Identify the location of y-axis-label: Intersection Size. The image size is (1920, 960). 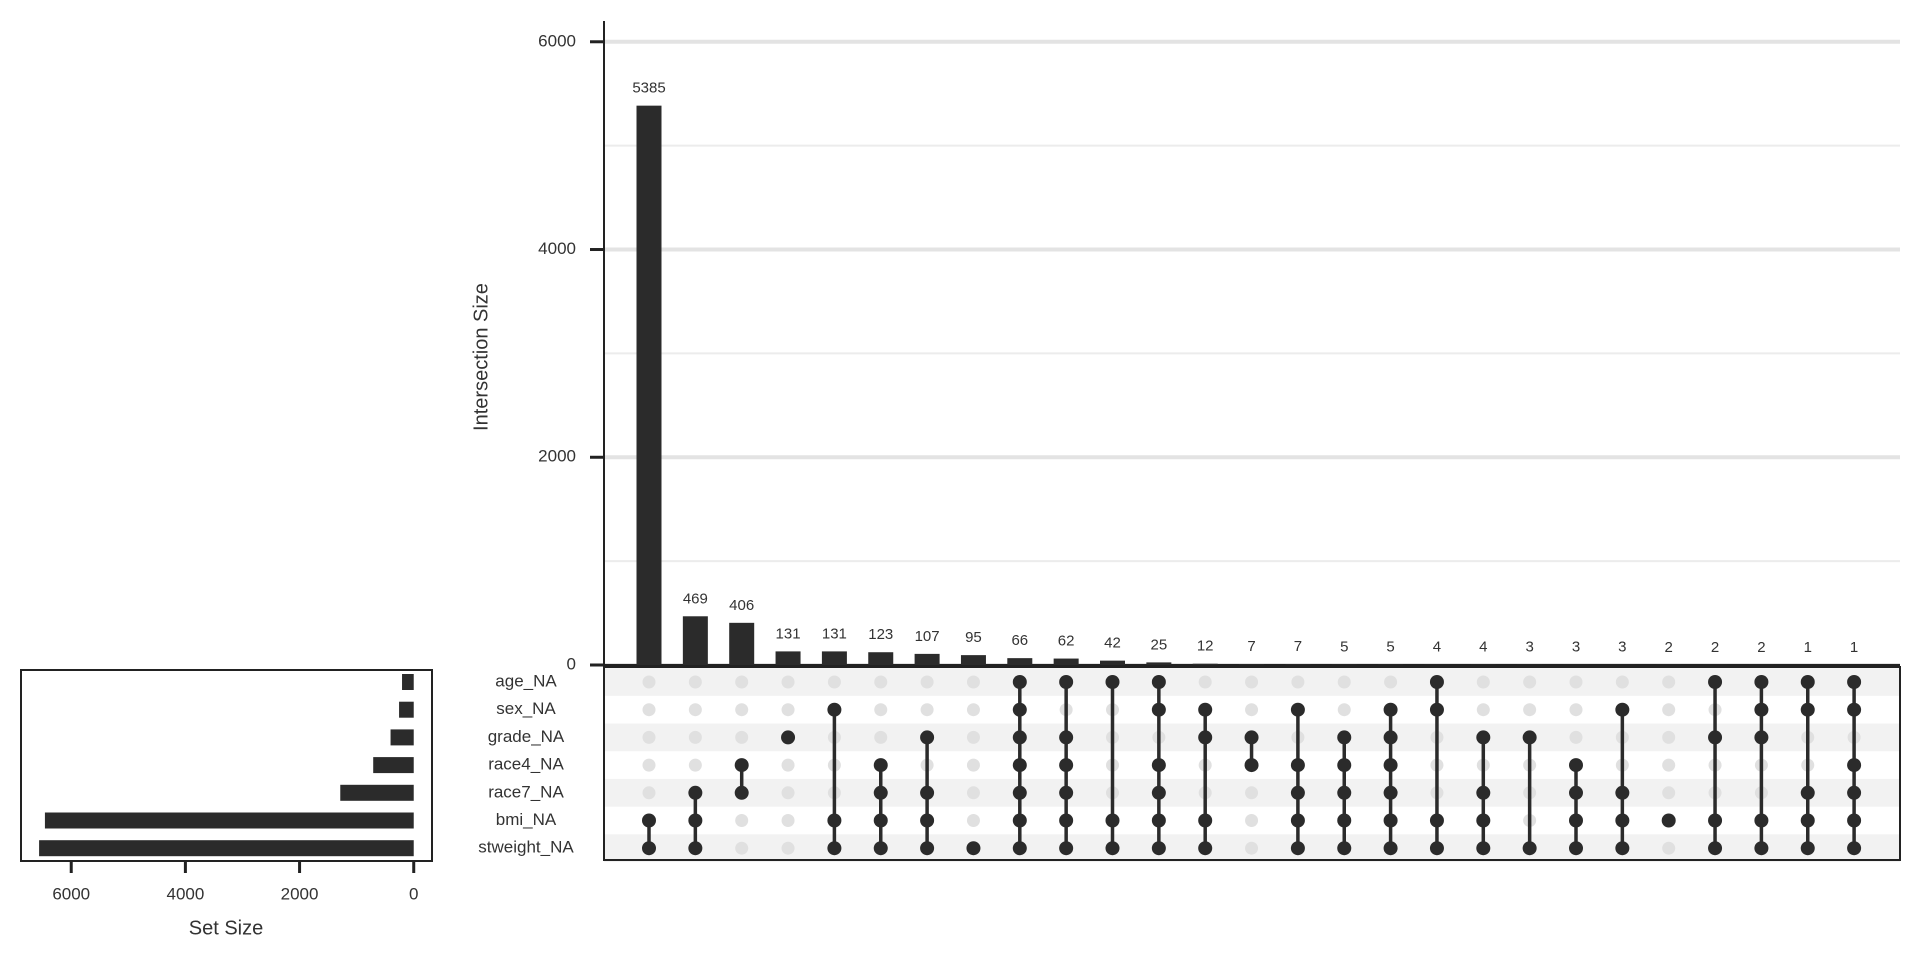
(481, 357).